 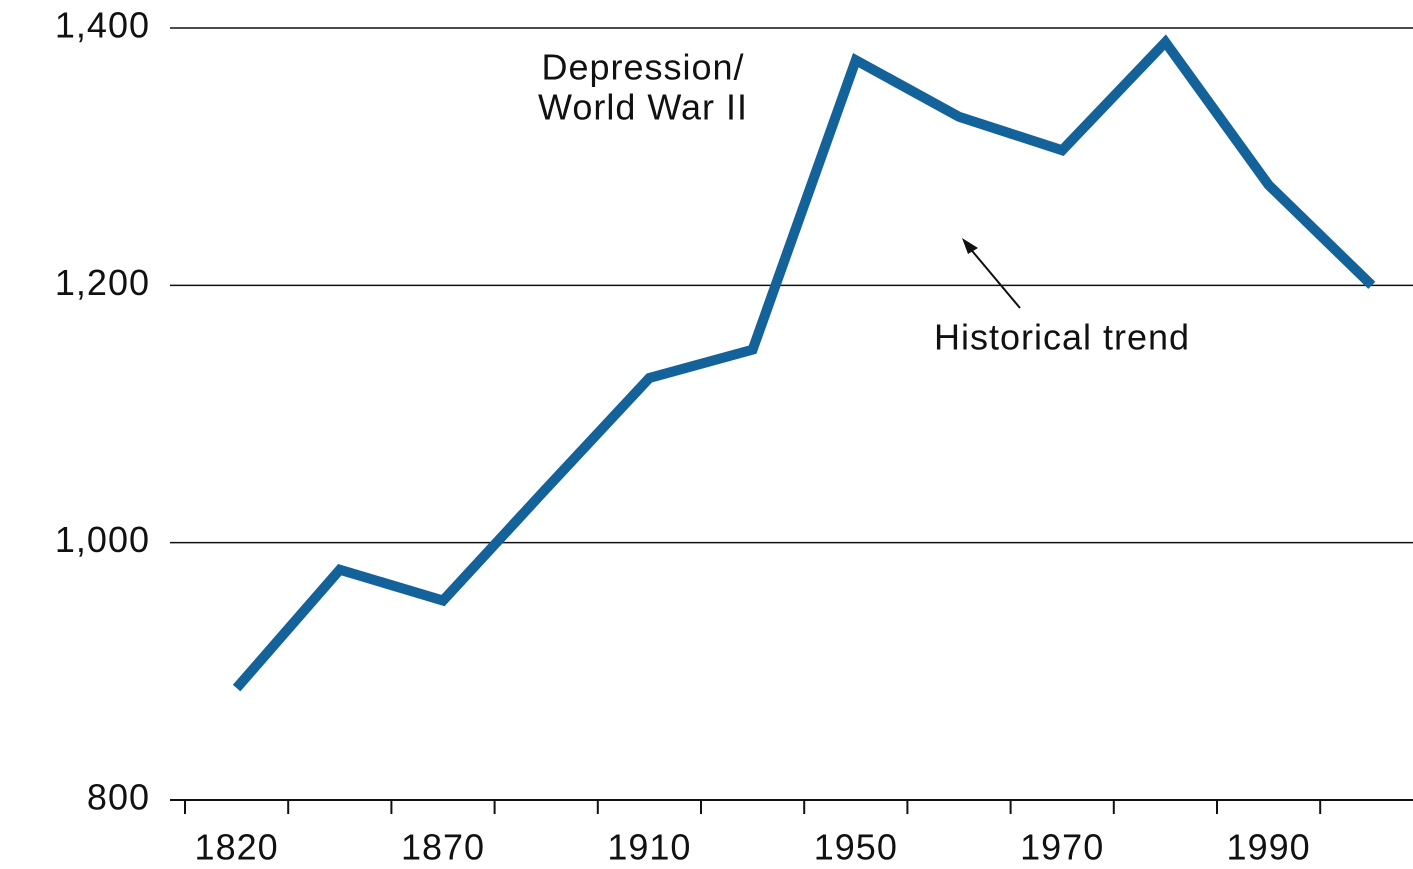 I want to click on x-tick-label: 1950, so click(x=856, y=847).